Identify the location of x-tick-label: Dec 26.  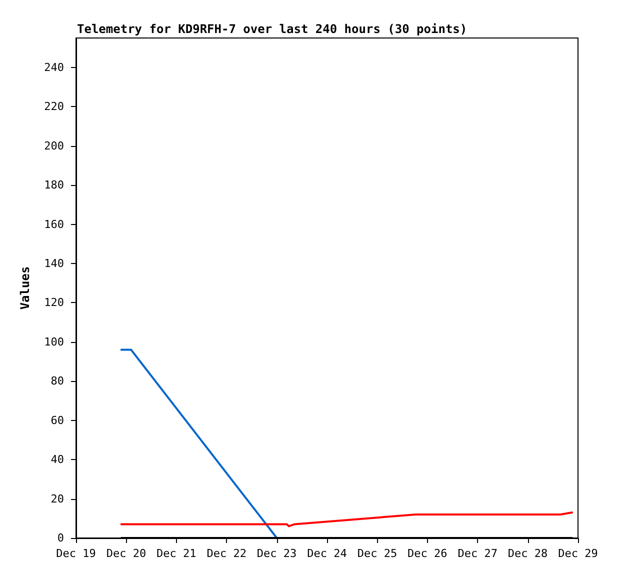
(428, 553).